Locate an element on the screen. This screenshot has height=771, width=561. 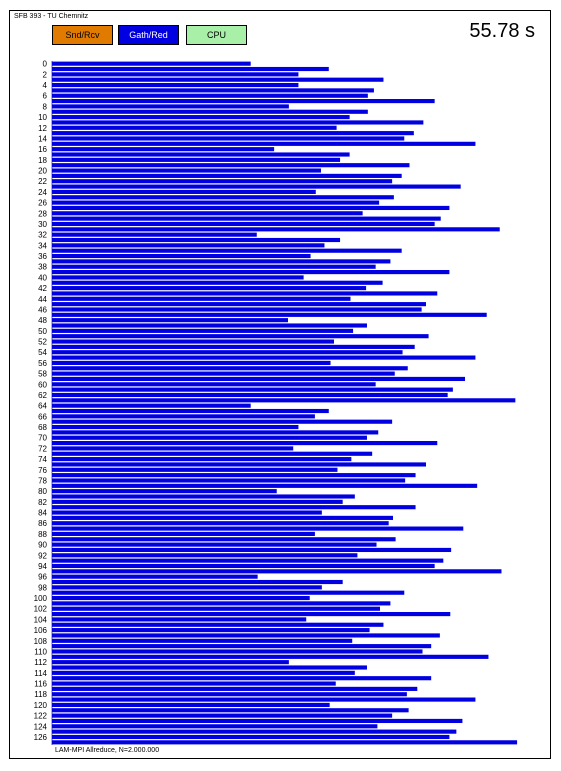
tick-label-4: 4 is located at coordinates (45, 85).